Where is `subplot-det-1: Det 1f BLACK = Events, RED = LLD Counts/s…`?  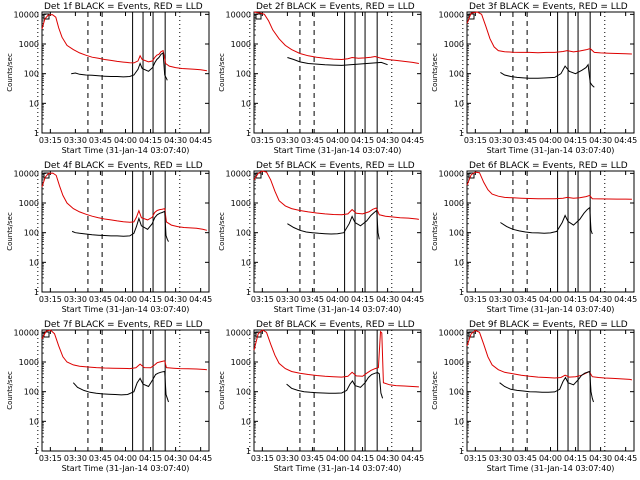 subplot-det-1: Det 1f BLACK = Events, RED = LLD Counts/s… is located at coordinates (109, 78).